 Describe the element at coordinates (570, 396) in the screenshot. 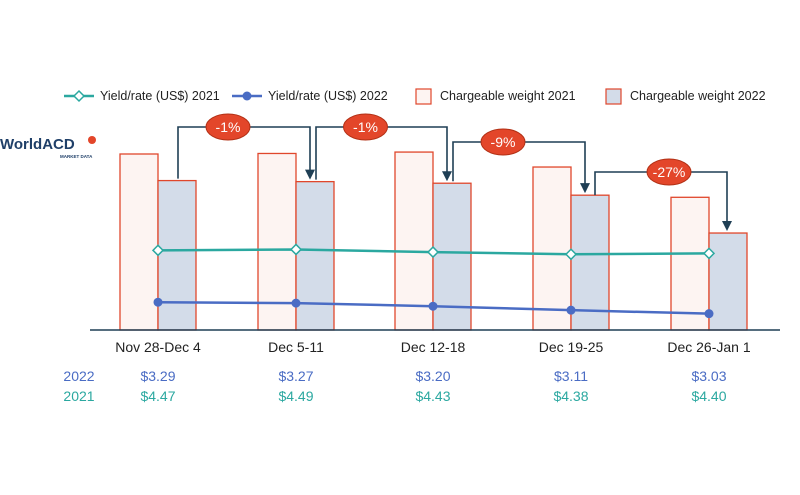

I see `yield-value: $4.38` at that location.